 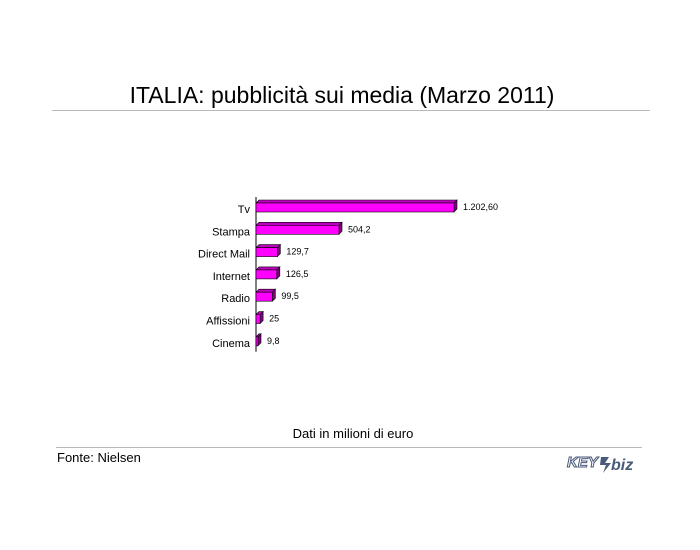 What do you see at coordinates (99, 457) in the screenshot?
I see `source-note: Fonte: Nielsen` at bounding box center [99, 457].